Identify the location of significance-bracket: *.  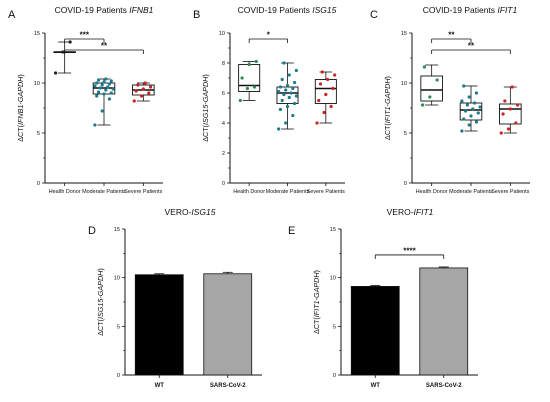
(268, 37).